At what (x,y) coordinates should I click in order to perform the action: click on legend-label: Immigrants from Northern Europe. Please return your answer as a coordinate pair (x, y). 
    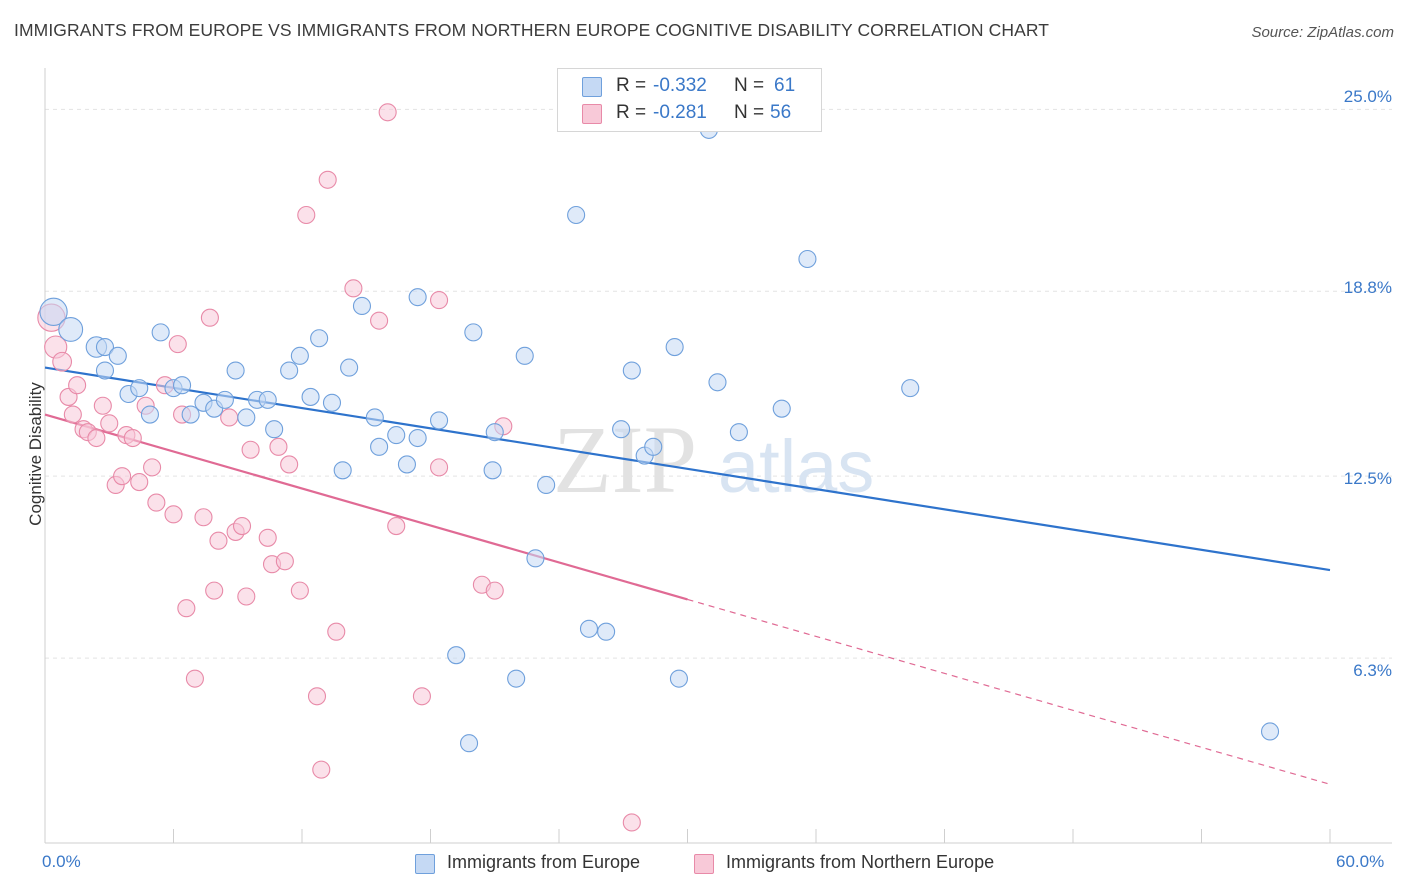
    Looking at the image, I should click on (860, 862).